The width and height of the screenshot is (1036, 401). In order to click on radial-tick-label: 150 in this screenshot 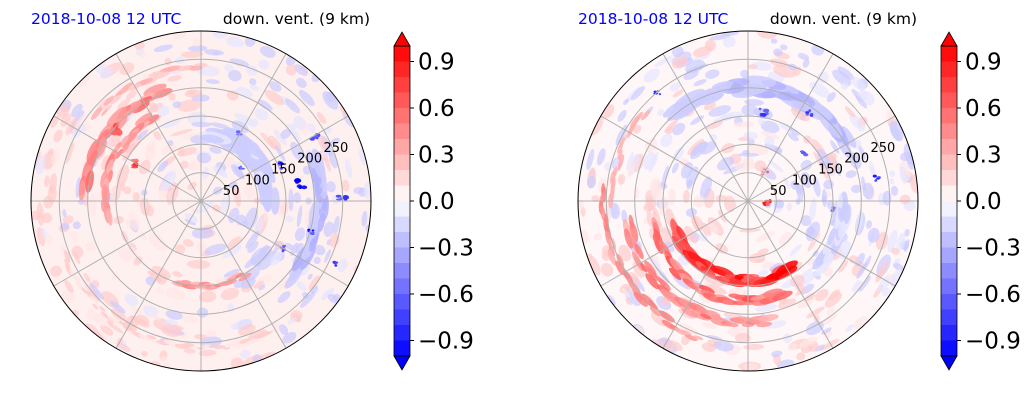, I will do `click(830, 170)`.